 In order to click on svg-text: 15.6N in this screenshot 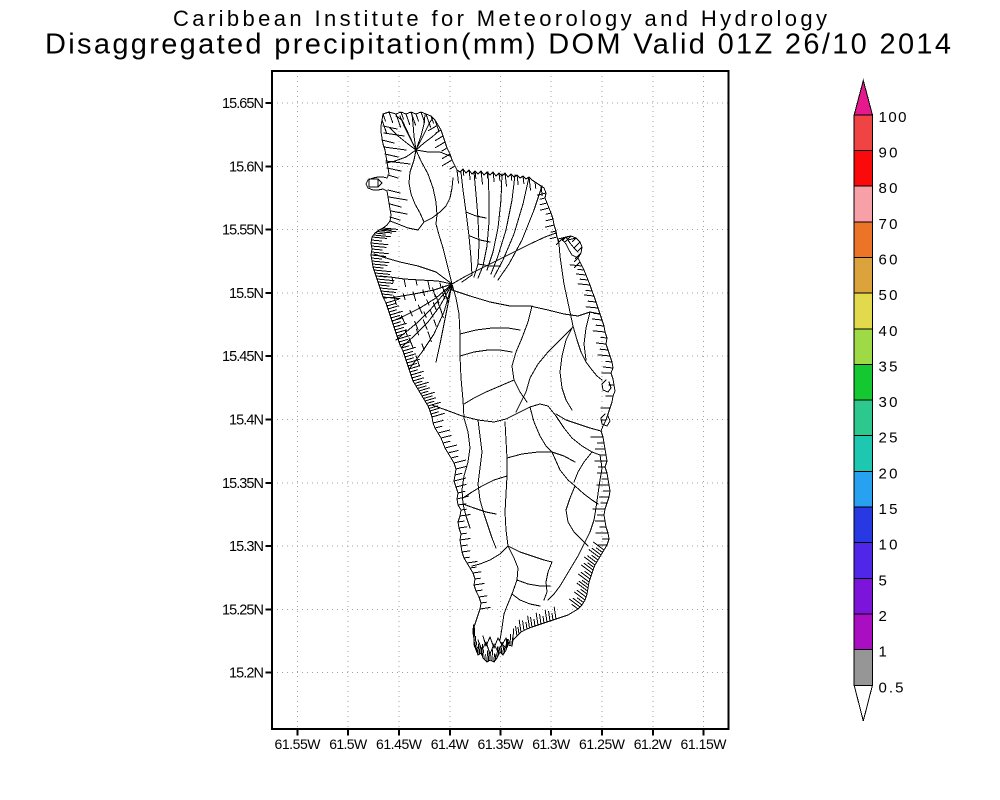, I will do `click(246, 167)`.